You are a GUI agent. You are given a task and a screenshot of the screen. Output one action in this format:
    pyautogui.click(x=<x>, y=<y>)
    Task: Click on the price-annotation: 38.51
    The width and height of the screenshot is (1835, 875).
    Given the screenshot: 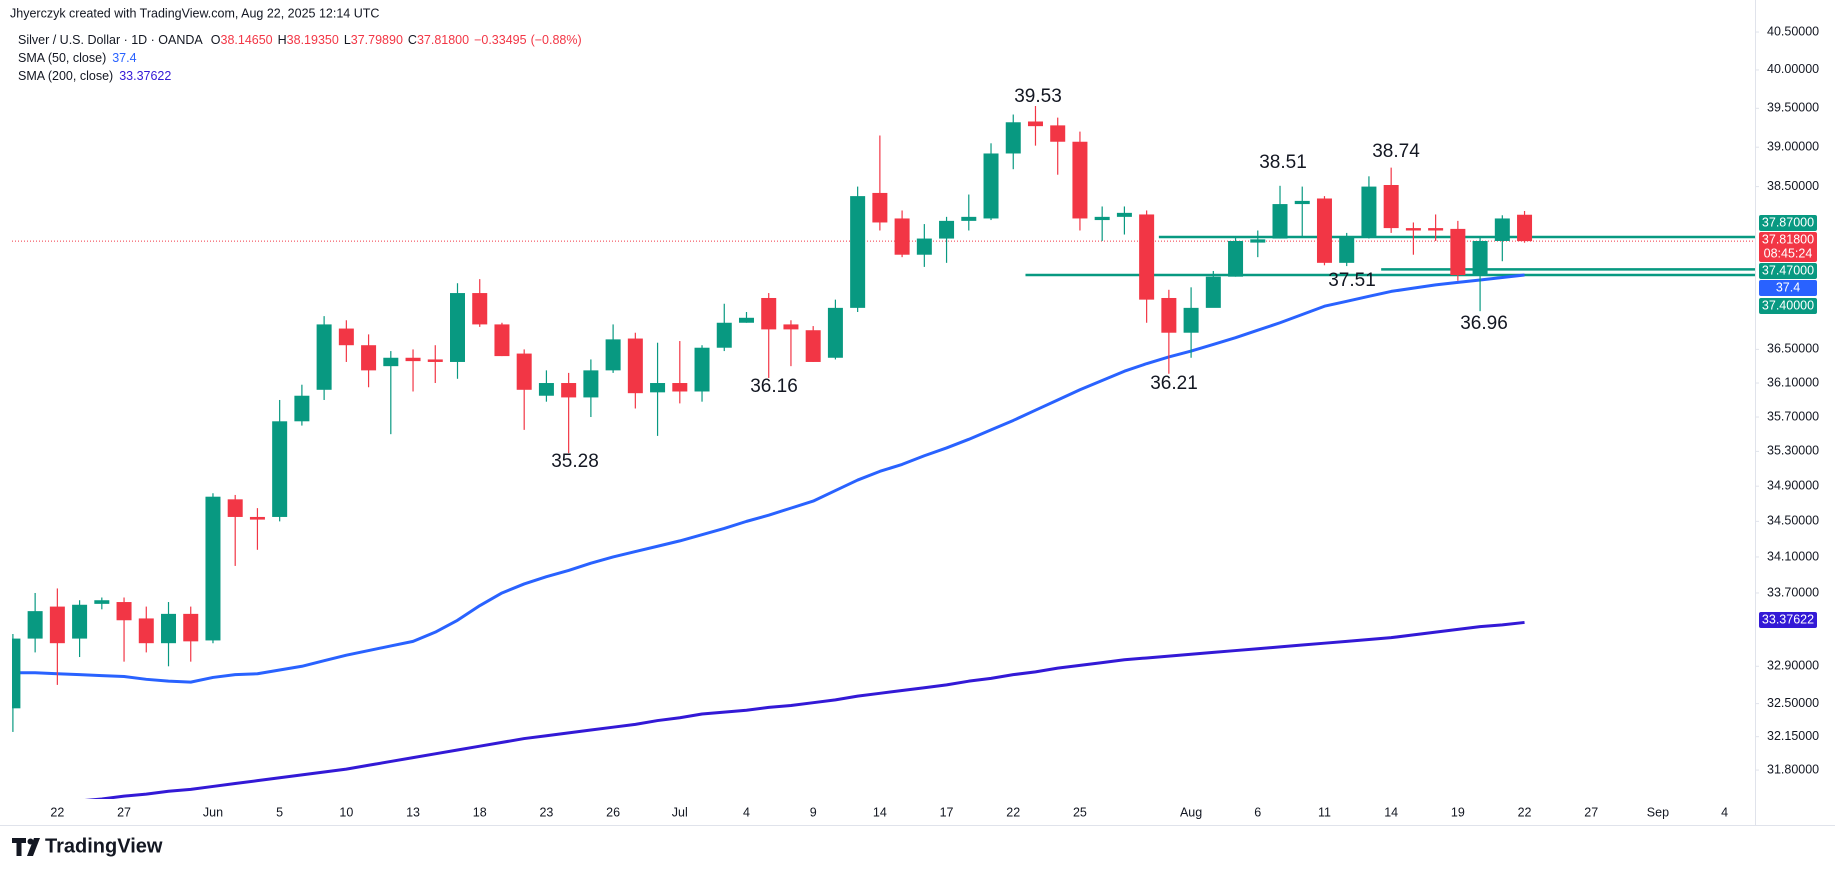 What is the action you would take?
    pyautogui.click(x=1283, y=162)
    